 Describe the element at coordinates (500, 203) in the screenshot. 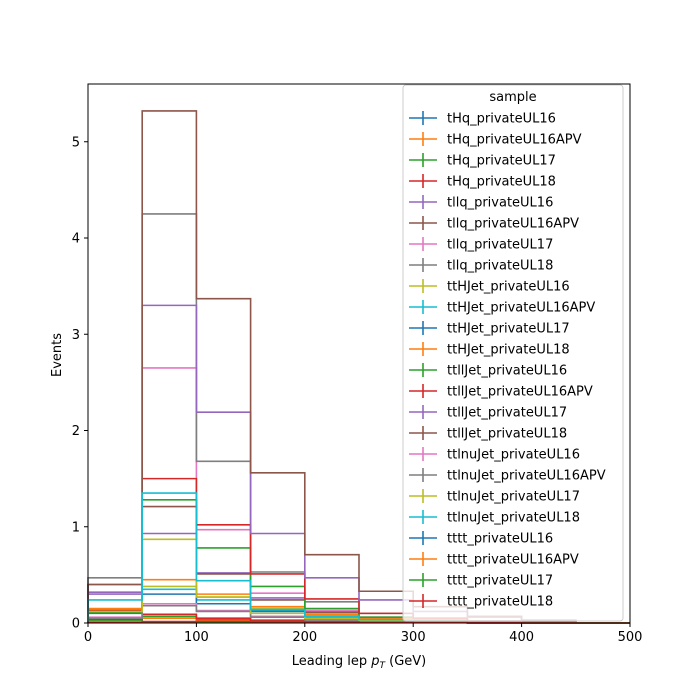

I see `legend-label: tllq_privateUL16` at that location.